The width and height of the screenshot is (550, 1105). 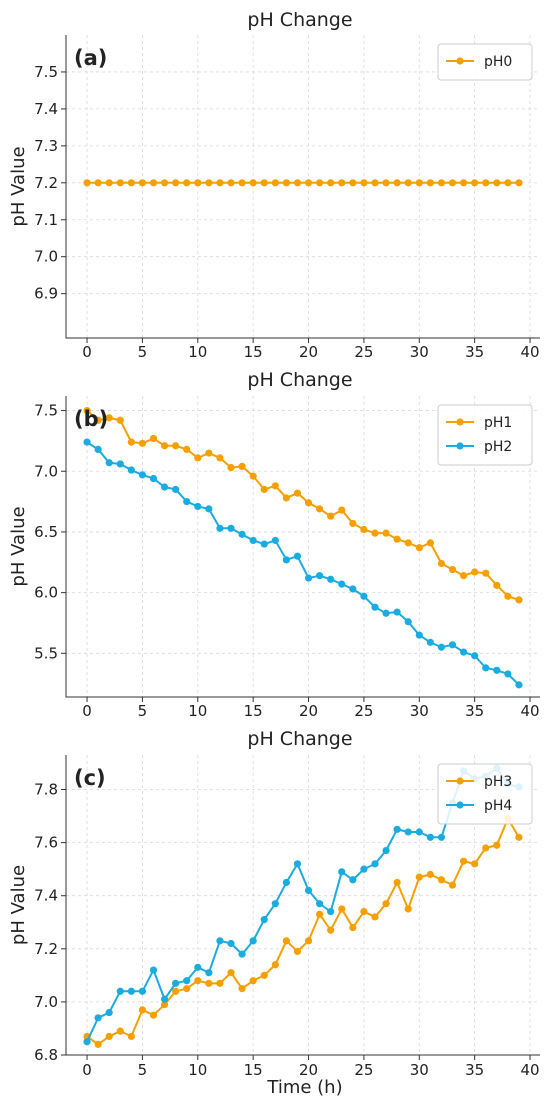 I want to click on y-tick-label: 7.2, so click(x=46, y=183).